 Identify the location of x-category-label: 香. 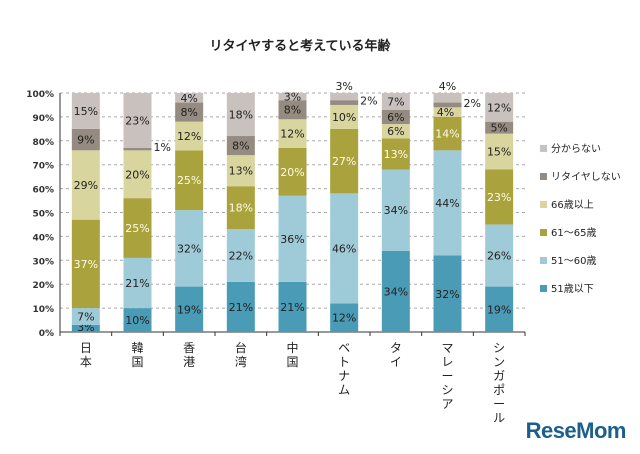
(189, 348).